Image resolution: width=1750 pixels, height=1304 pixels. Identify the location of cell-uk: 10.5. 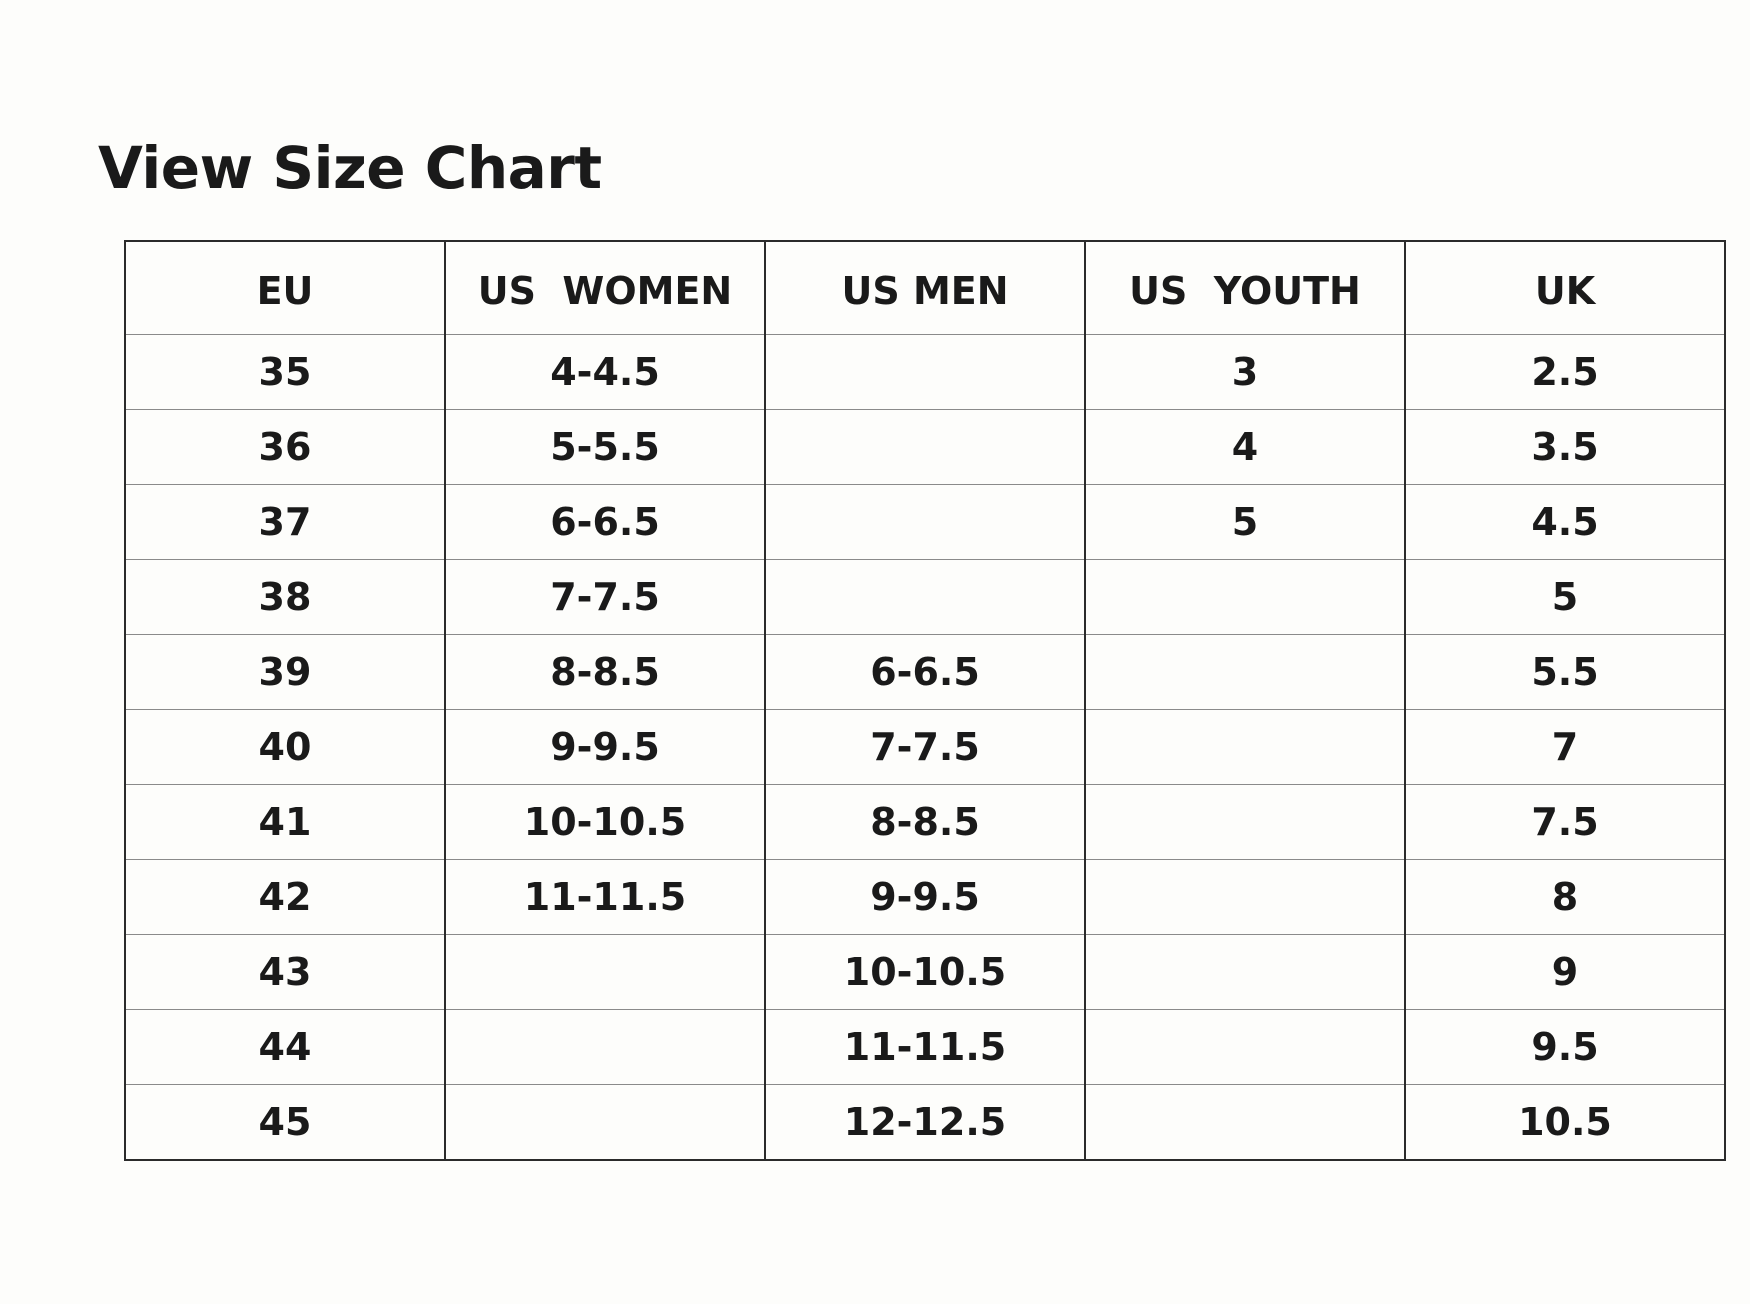
(1565, 1122).